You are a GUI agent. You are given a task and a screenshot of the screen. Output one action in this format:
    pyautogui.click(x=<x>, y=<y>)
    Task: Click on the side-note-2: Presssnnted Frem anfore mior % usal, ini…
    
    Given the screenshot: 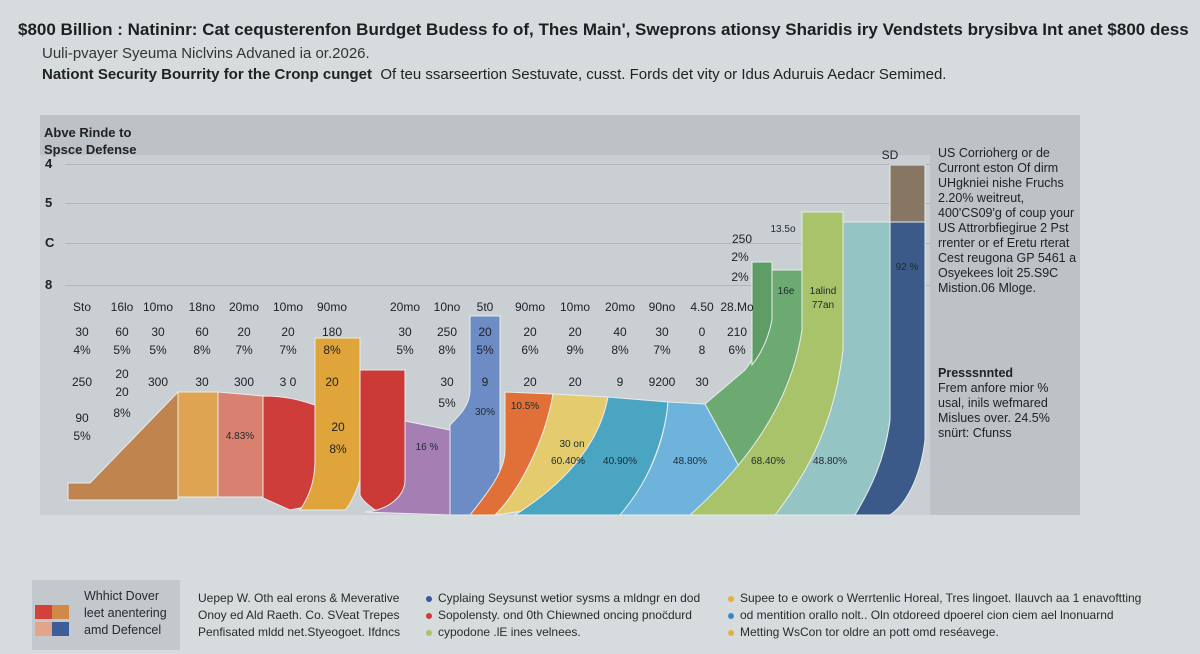 What is the action you would take?
    pyautogui.click(x=1008, y=403)
    